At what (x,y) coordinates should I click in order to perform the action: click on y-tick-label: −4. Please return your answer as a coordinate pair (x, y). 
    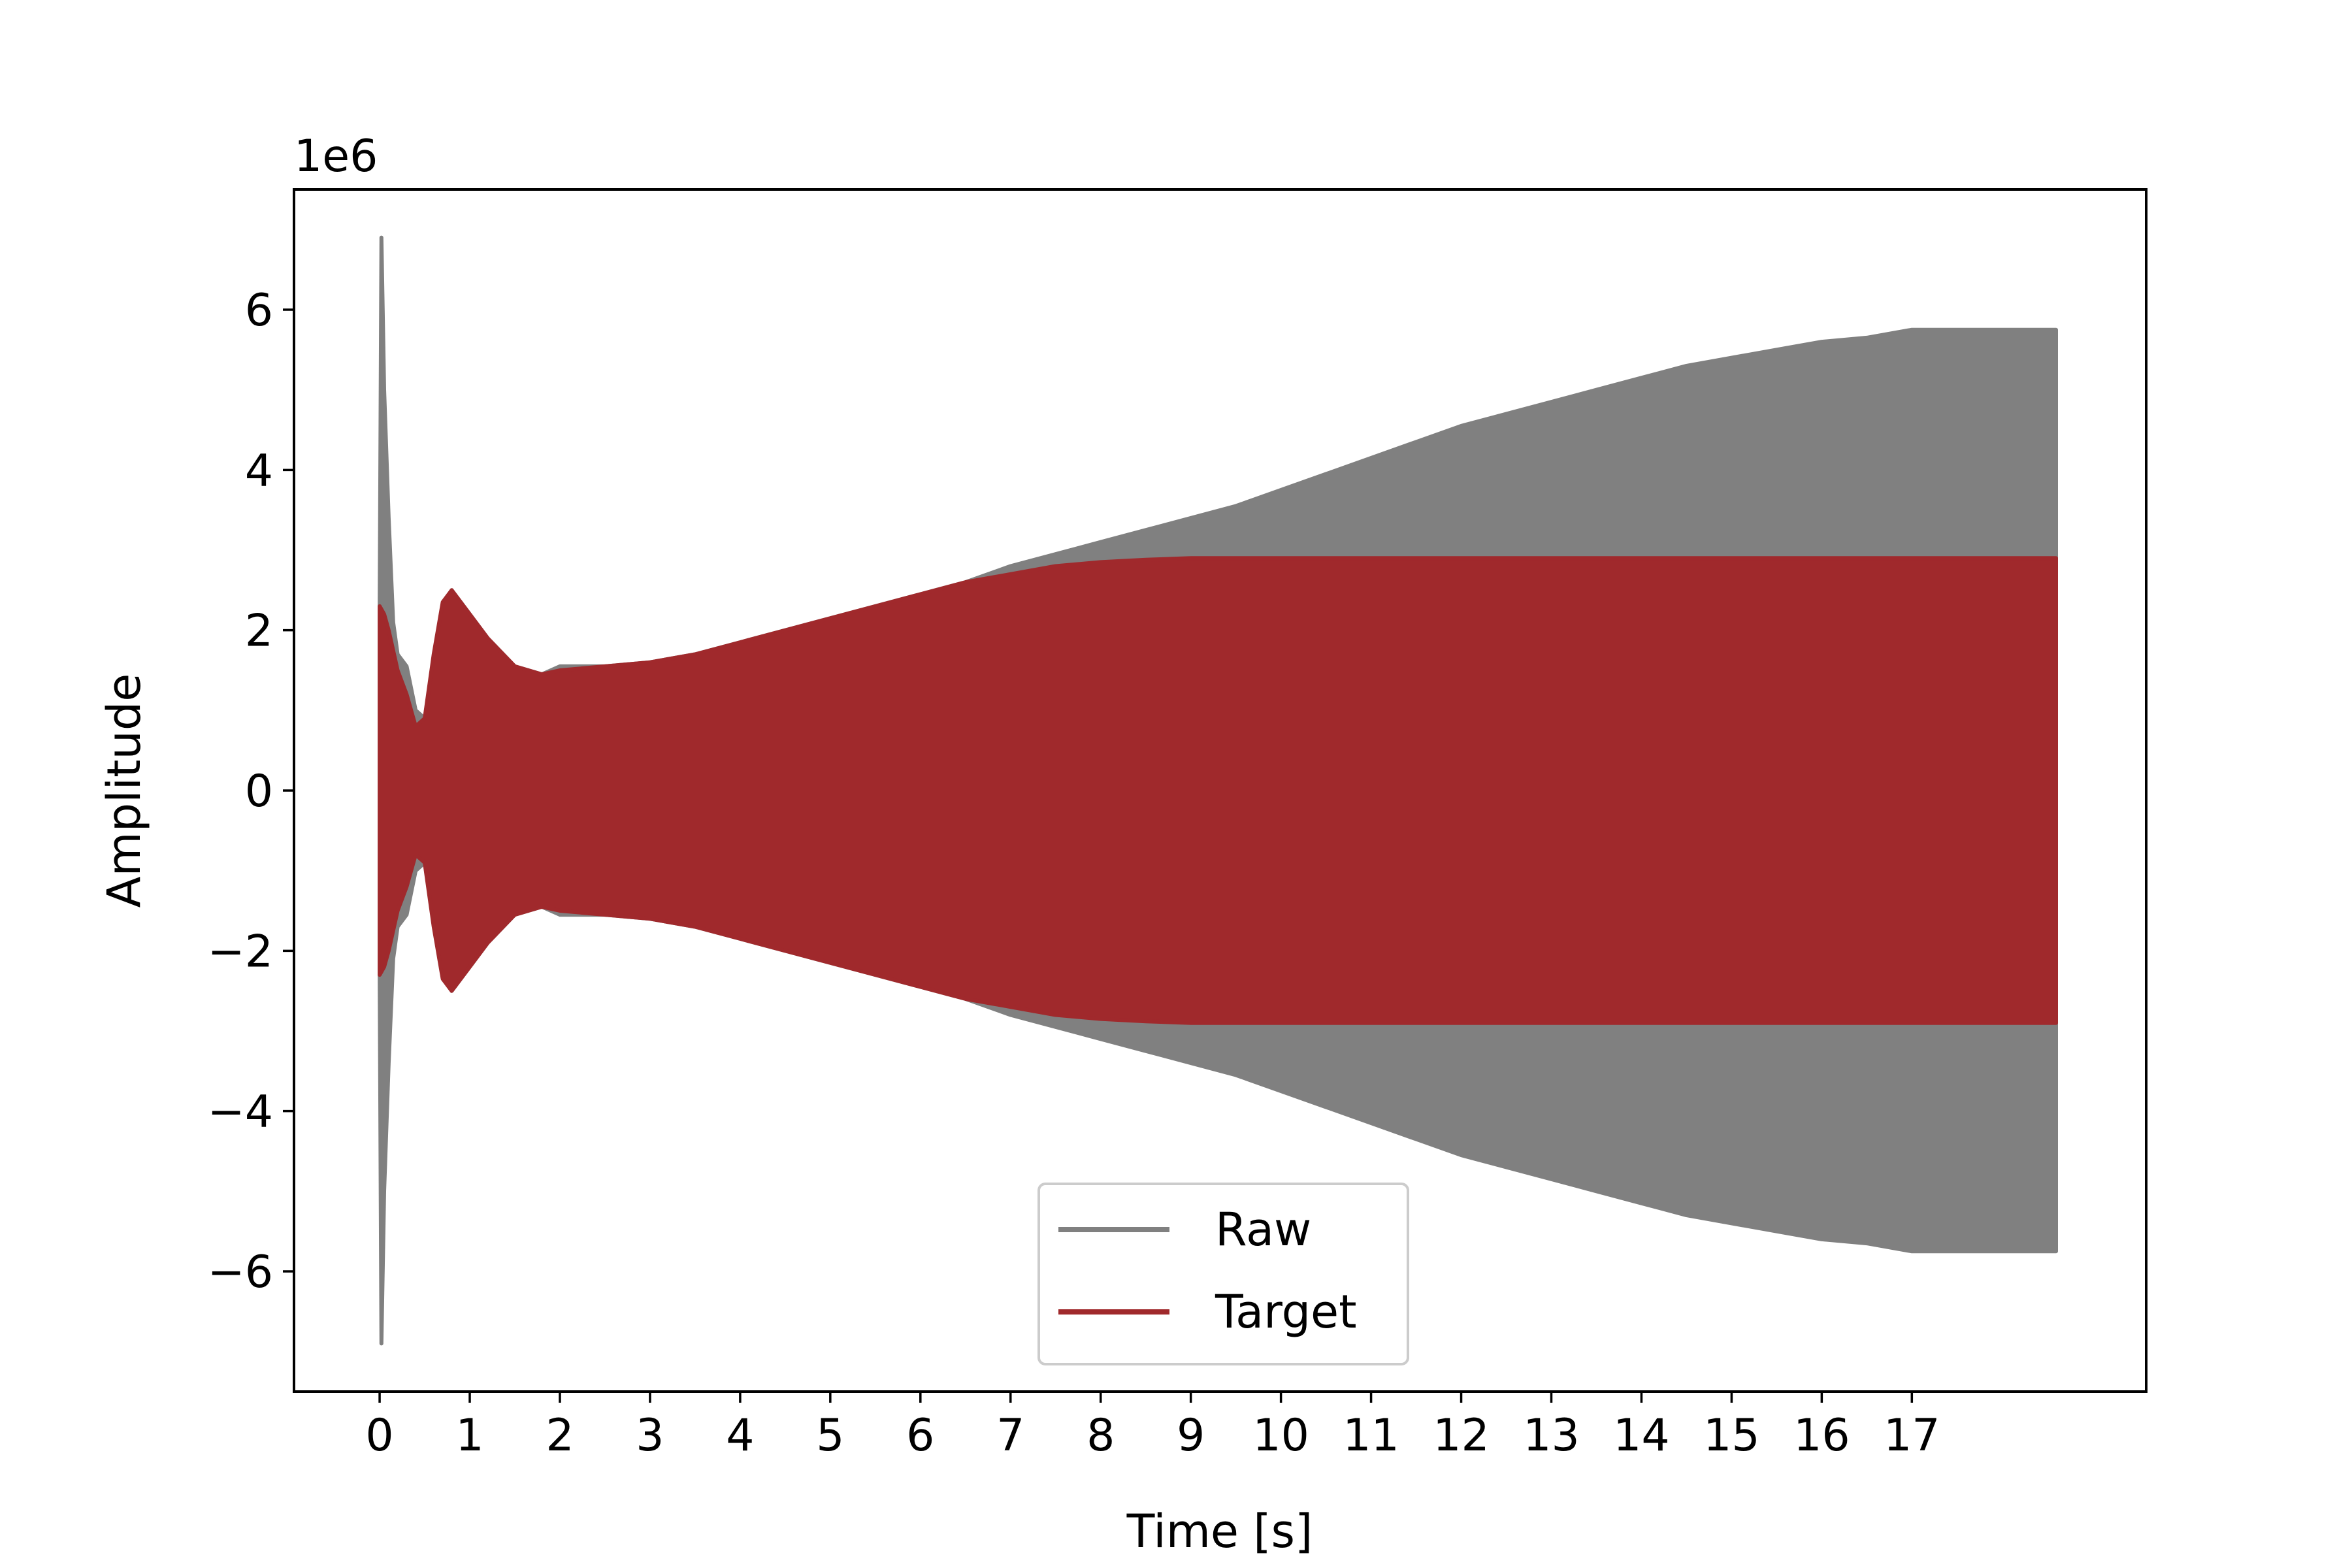
    Looking at the image, I should click on (240, 1112).